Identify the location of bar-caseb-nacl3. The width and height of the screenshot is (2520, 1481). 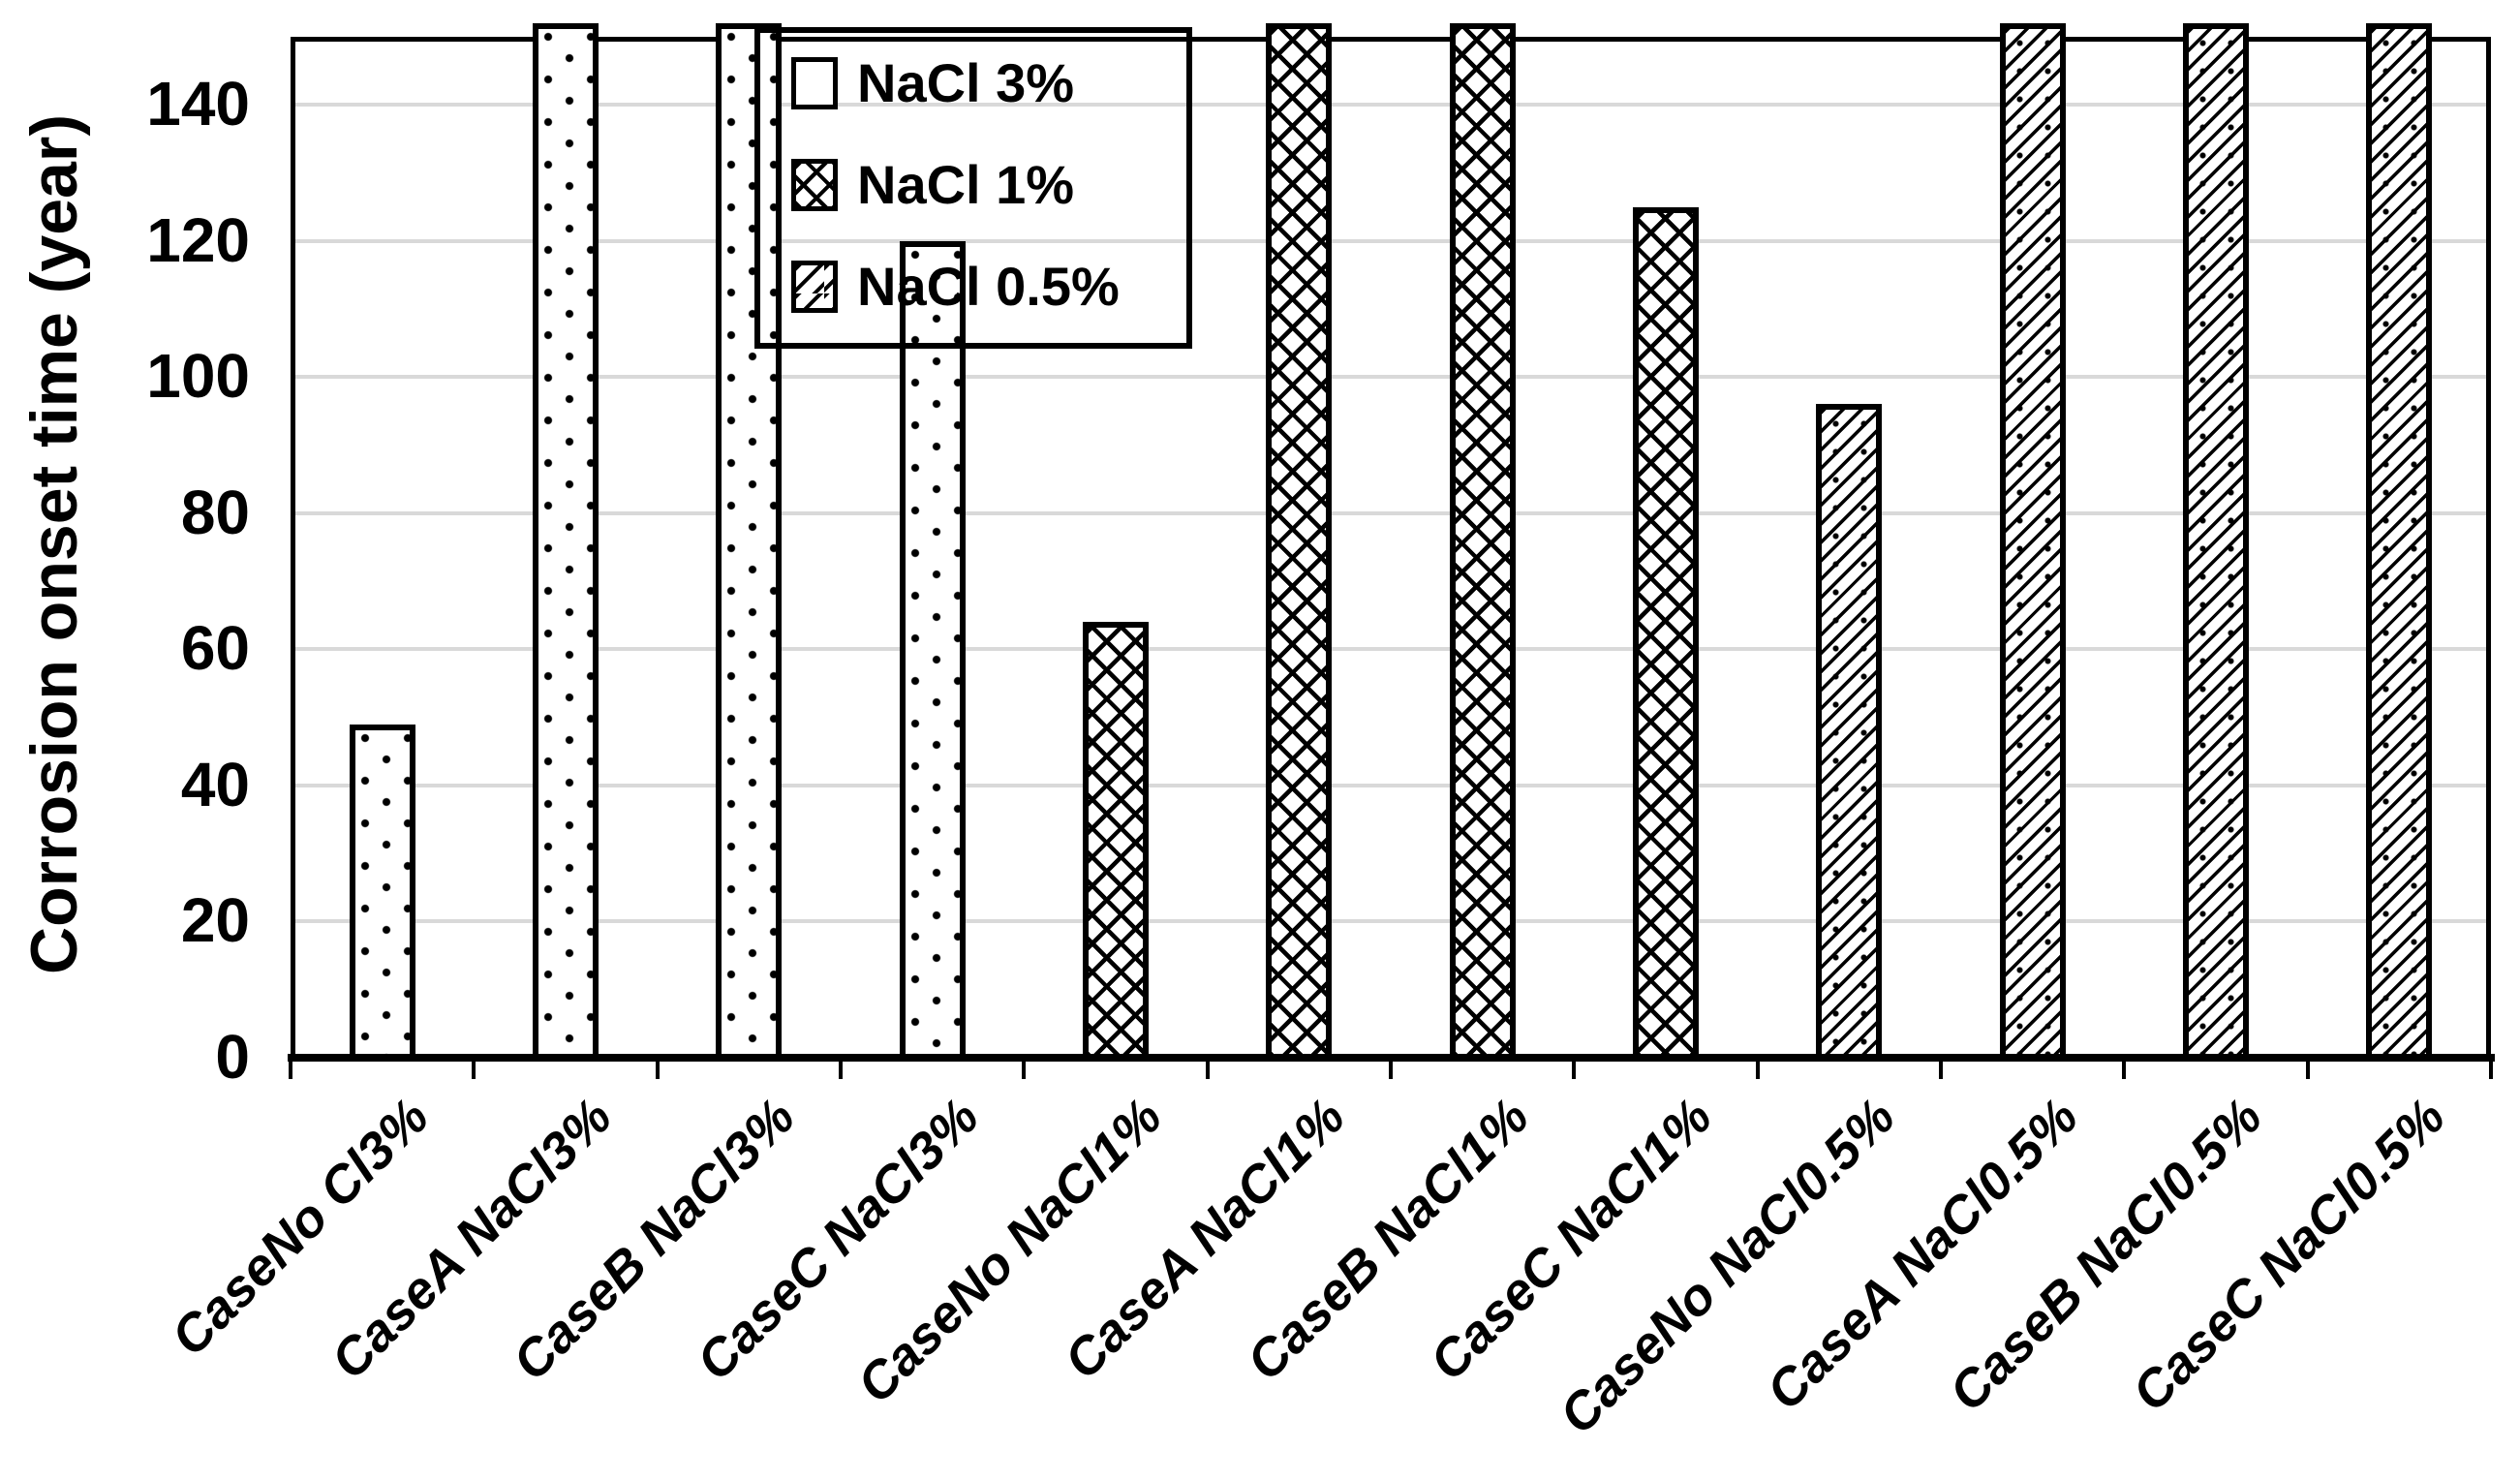
(749, 540).